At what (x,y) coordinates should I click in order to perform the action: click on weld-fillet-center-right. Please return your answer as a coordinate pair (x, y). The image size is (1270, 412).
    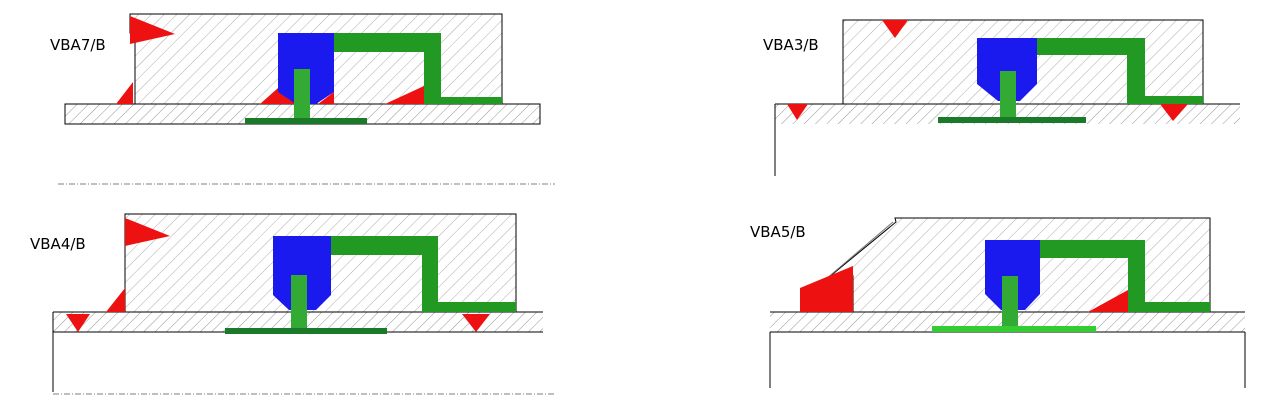
    Looking at the image, I should click on (326, 98).